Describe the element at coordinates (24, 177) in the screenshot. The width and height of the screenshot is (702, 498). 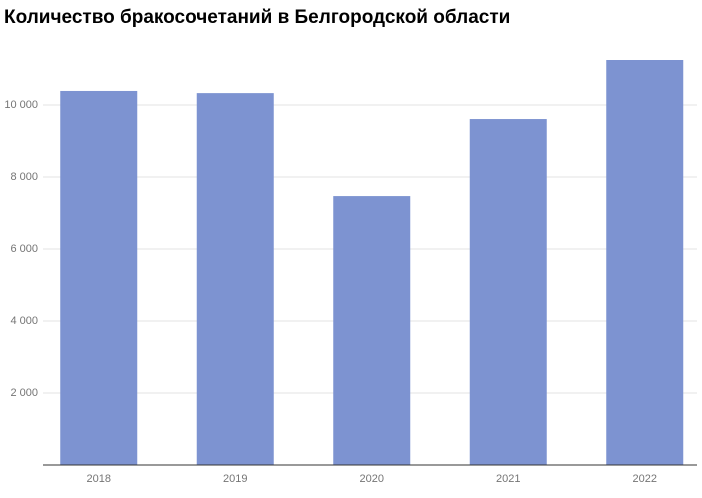
I see `y-tick-label: 8 000` at that location.